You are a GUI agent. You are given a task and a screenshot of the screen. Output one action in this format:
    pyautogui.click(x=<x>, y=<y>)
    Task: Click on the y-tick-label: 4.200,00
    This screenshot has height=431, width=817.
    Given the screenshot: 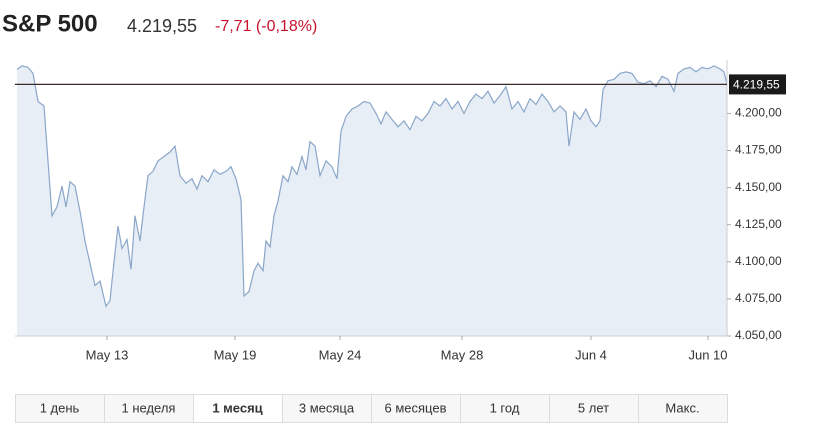 What is the action you would take?
    pyautogui.click(x=758, y=113)
    